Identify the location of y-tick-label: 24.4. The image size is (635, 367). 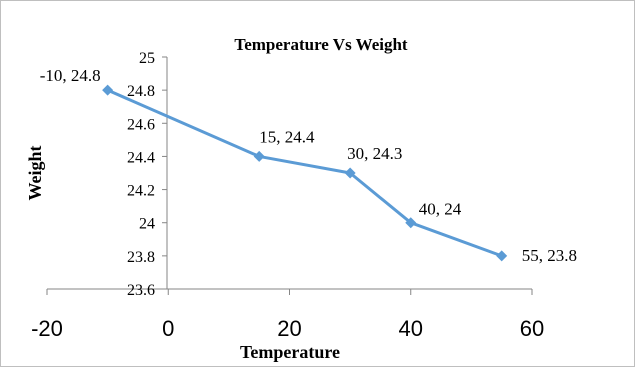
(141, 157).